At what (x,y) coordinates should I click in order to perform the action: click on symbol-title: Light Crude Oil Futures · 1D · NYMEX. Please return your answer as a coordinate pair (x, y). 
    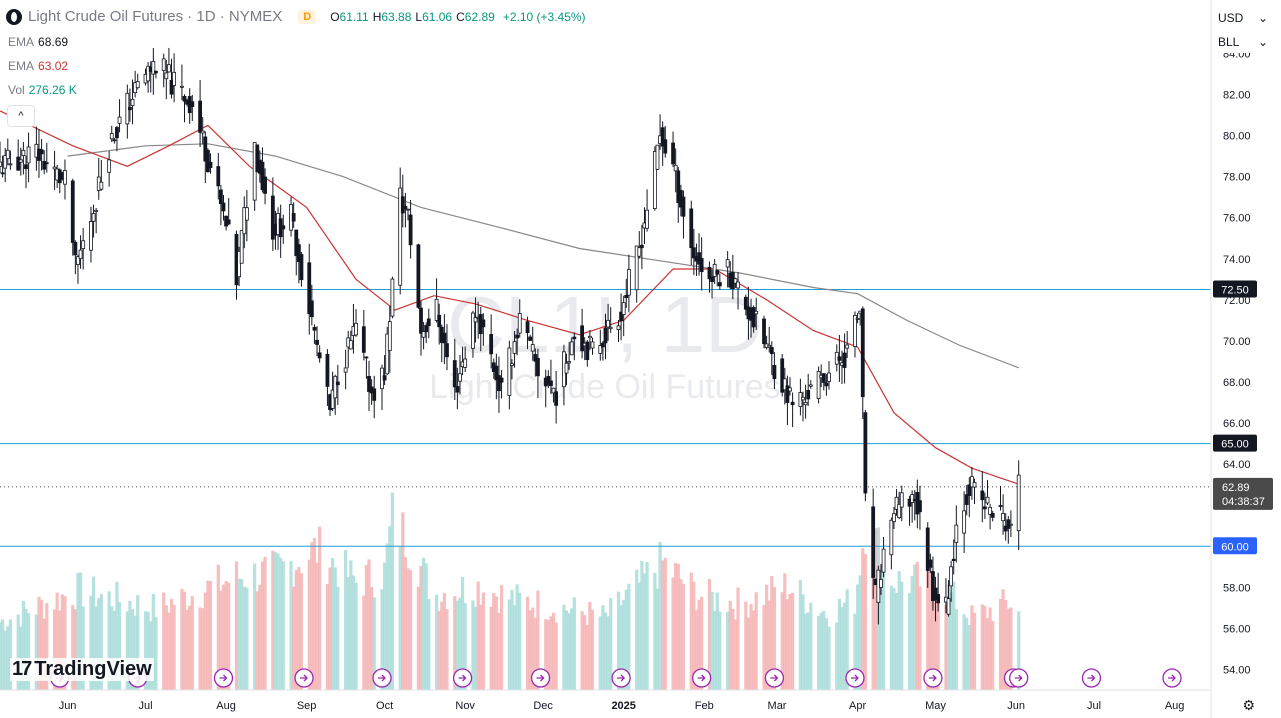
    Looking at the image, I should click on (155, 16).